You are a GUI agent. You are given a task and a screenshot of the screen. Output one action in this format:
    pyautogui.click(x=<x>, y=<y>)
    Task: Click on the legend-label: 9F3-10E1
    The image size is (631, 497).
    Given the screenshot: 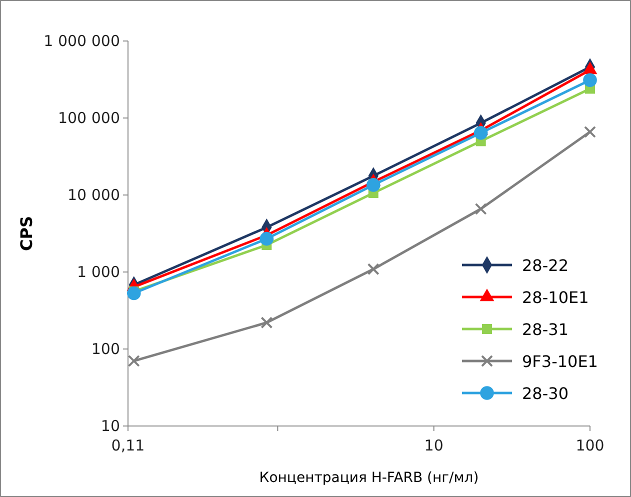 What is the action you would take?
    pyautogui.click(x=560, y=361)
    